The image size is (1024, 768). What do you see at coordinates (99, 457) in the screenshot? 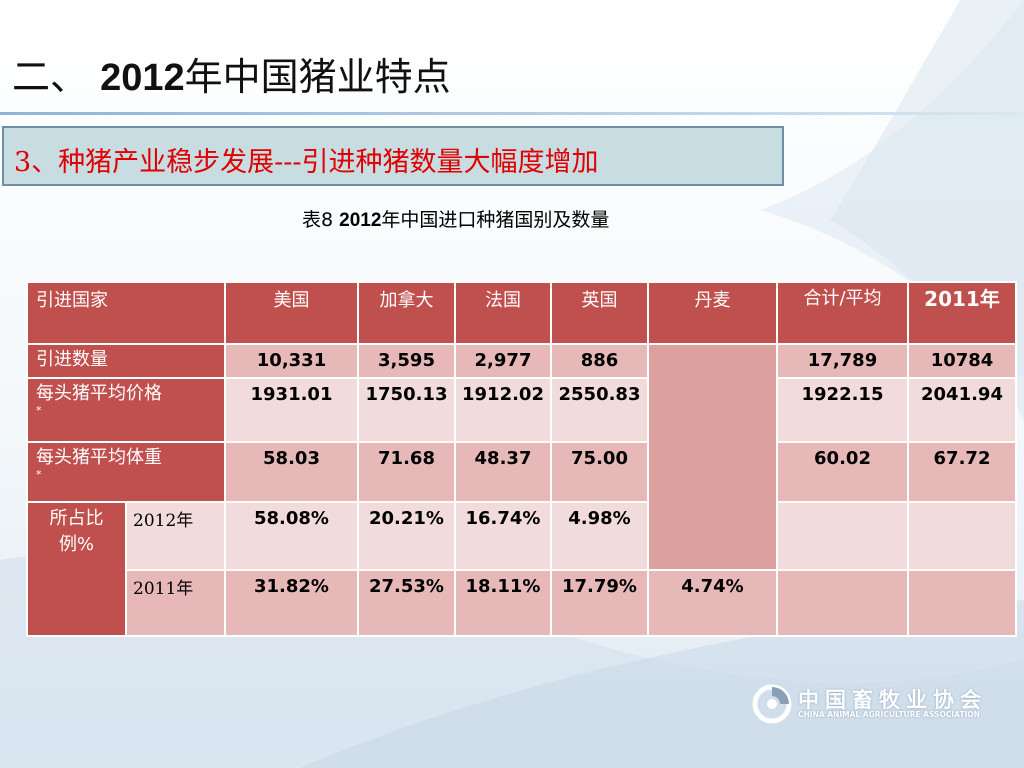
I see `weight-label-text: 每头猪平均体重` at bounding box center [99, 457].